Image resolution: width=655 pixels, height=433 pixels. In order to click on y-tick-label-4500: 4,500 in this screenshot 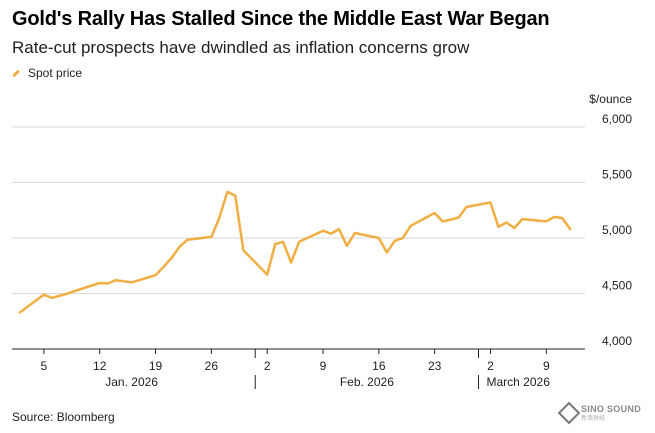, I will do `click(617, 286)`.